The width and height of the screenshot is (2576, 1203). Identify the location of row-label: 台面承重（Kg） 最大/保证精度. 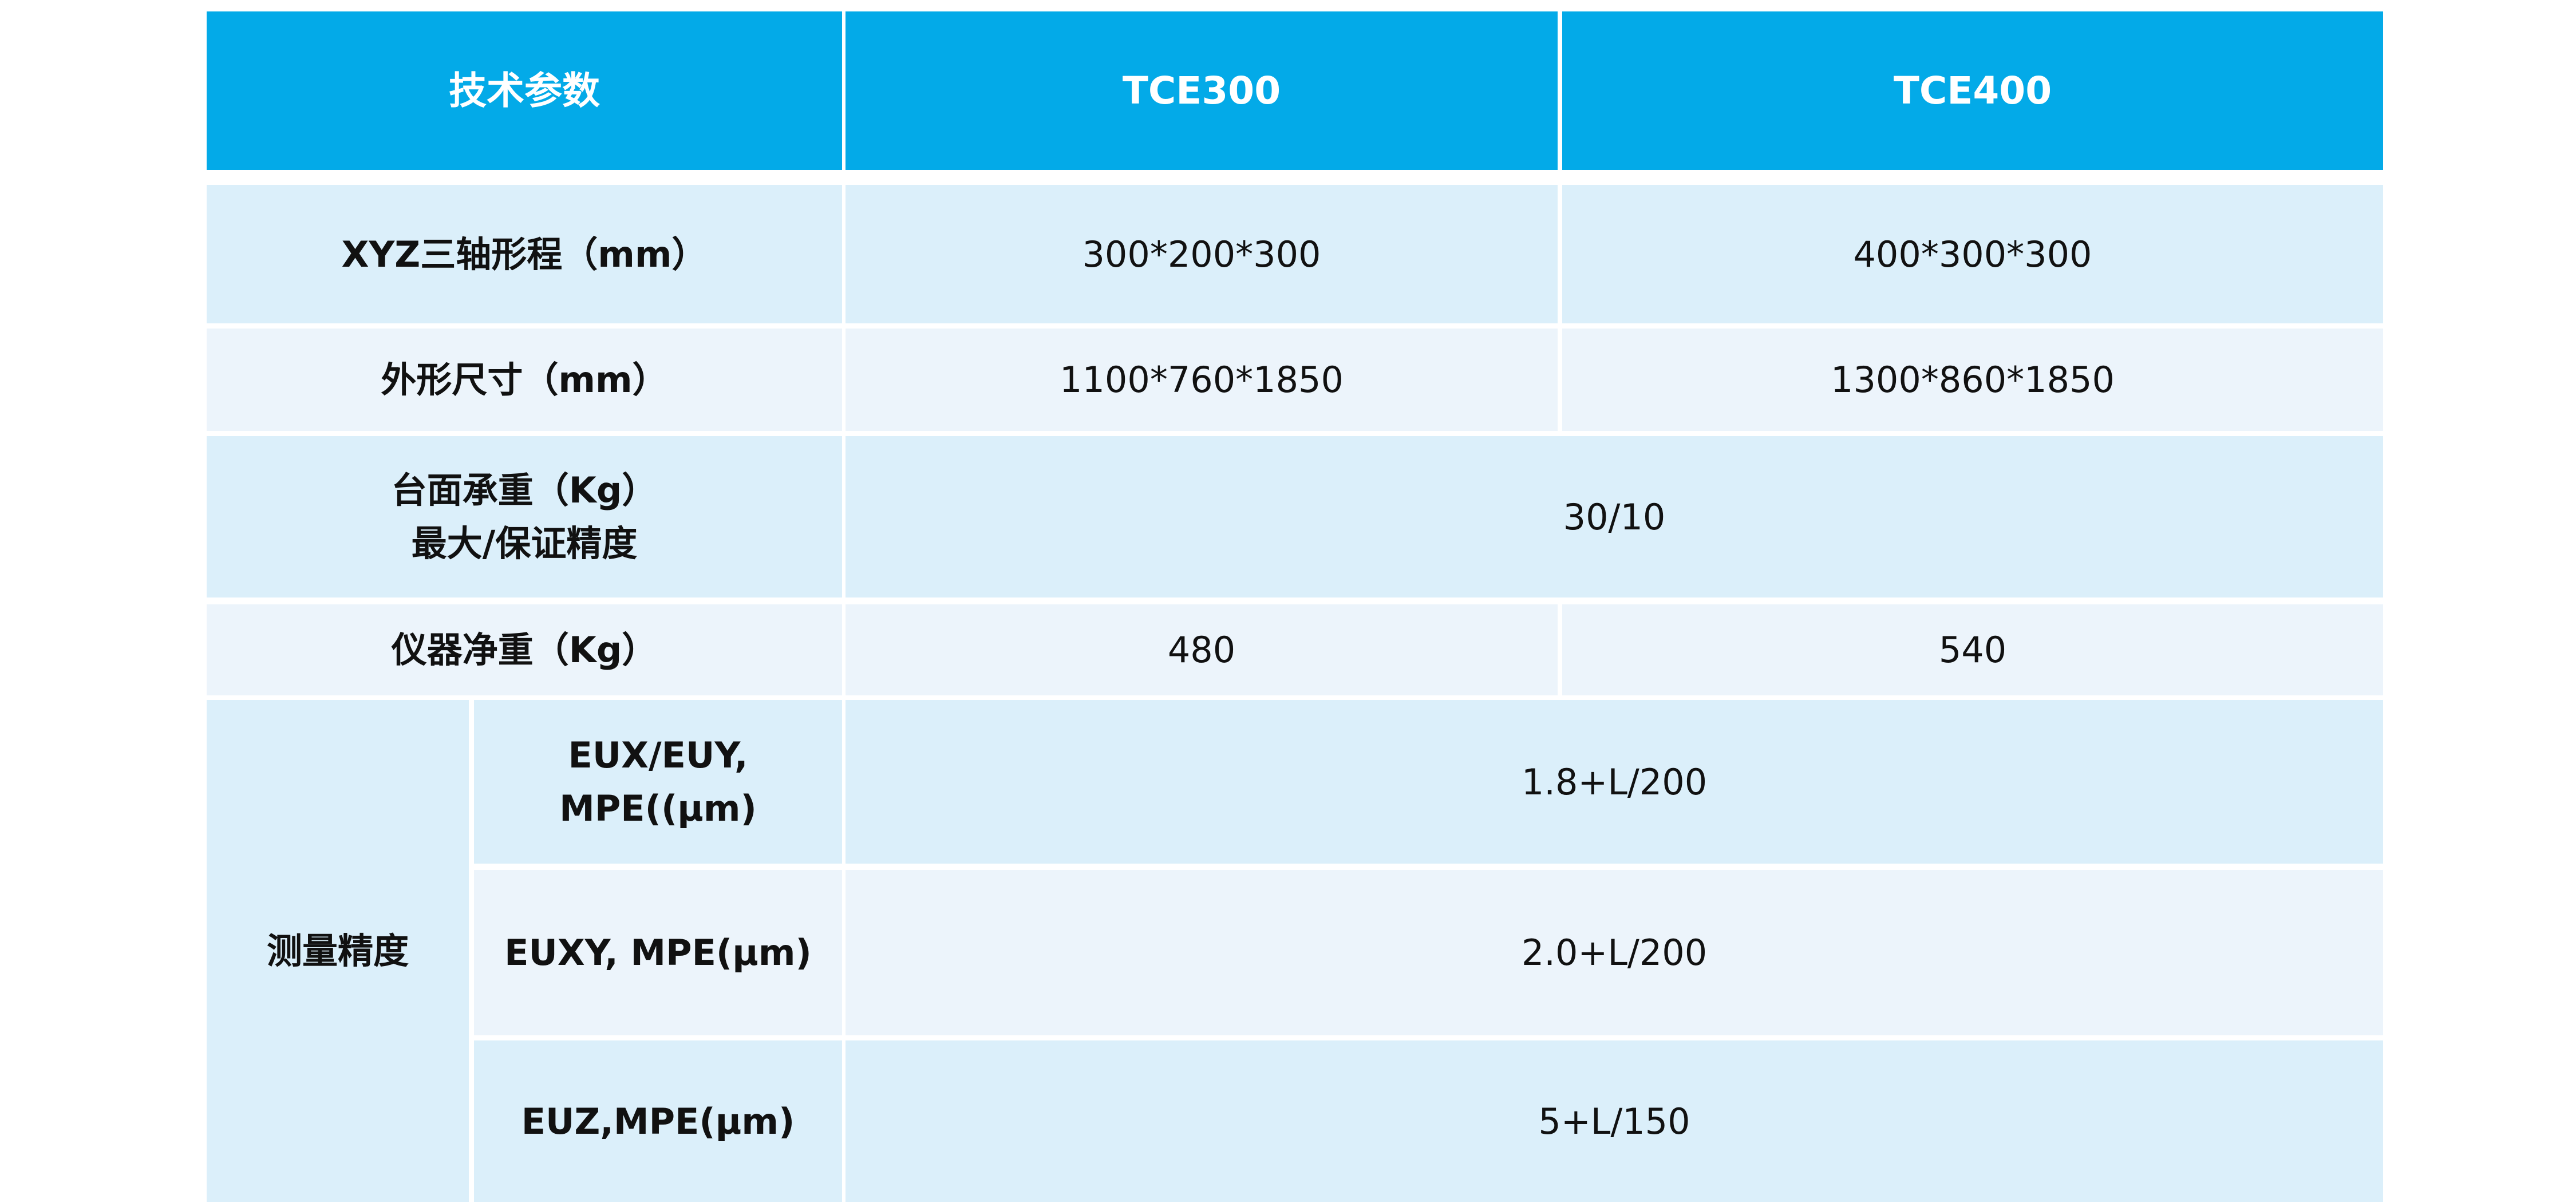
(524, 516).